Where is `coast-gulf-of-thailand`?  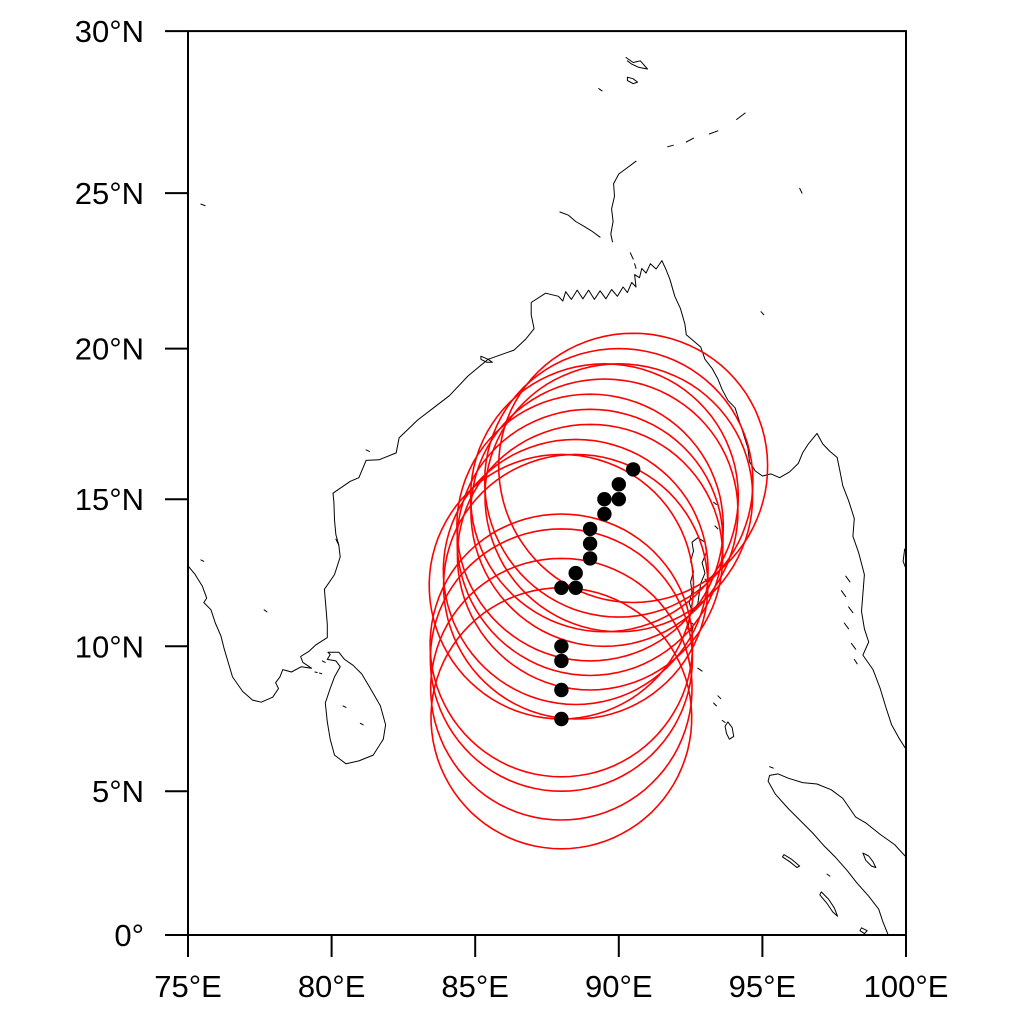 coast-gulf-of-thailand is located at coordinates (904, 558).